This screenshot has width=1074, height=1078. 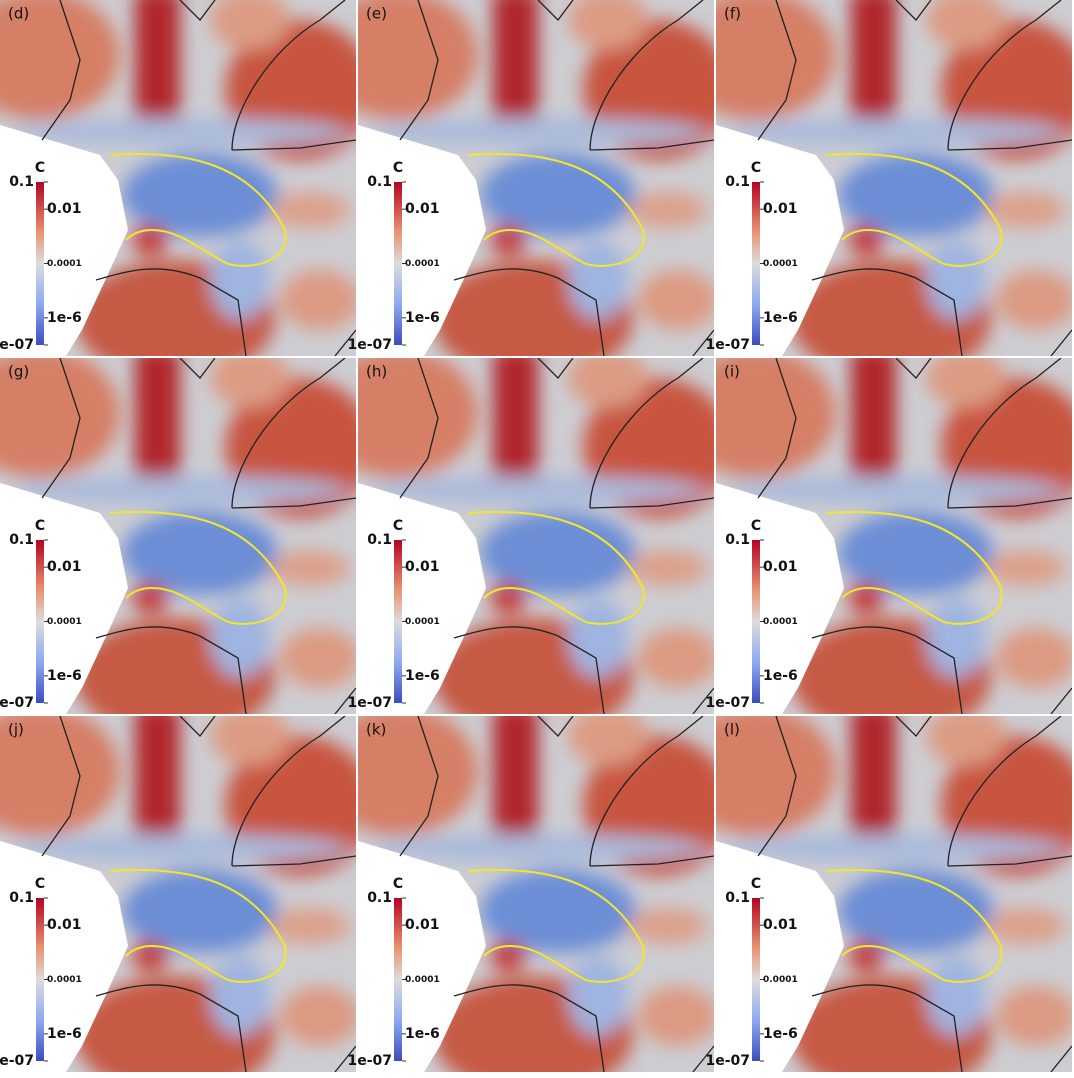 What do you see at coordinates (18, 14) in the screenshot?
I see `panel-label: (d)` at bounding box center [18, 14].